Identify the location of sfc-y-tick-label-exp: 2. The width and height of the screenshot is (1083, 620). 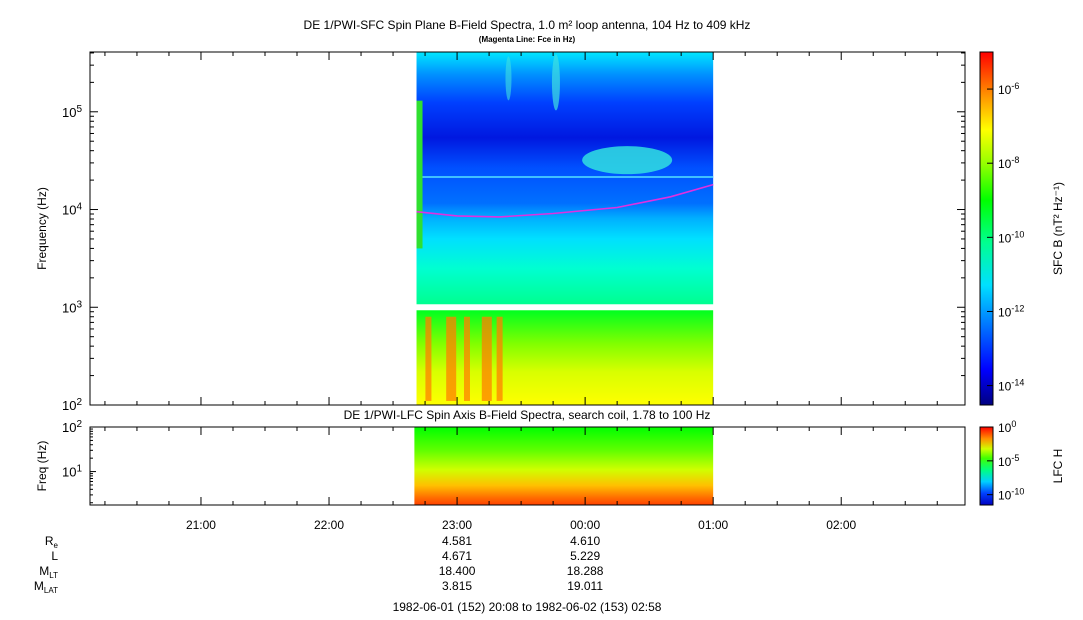
(79, 402).